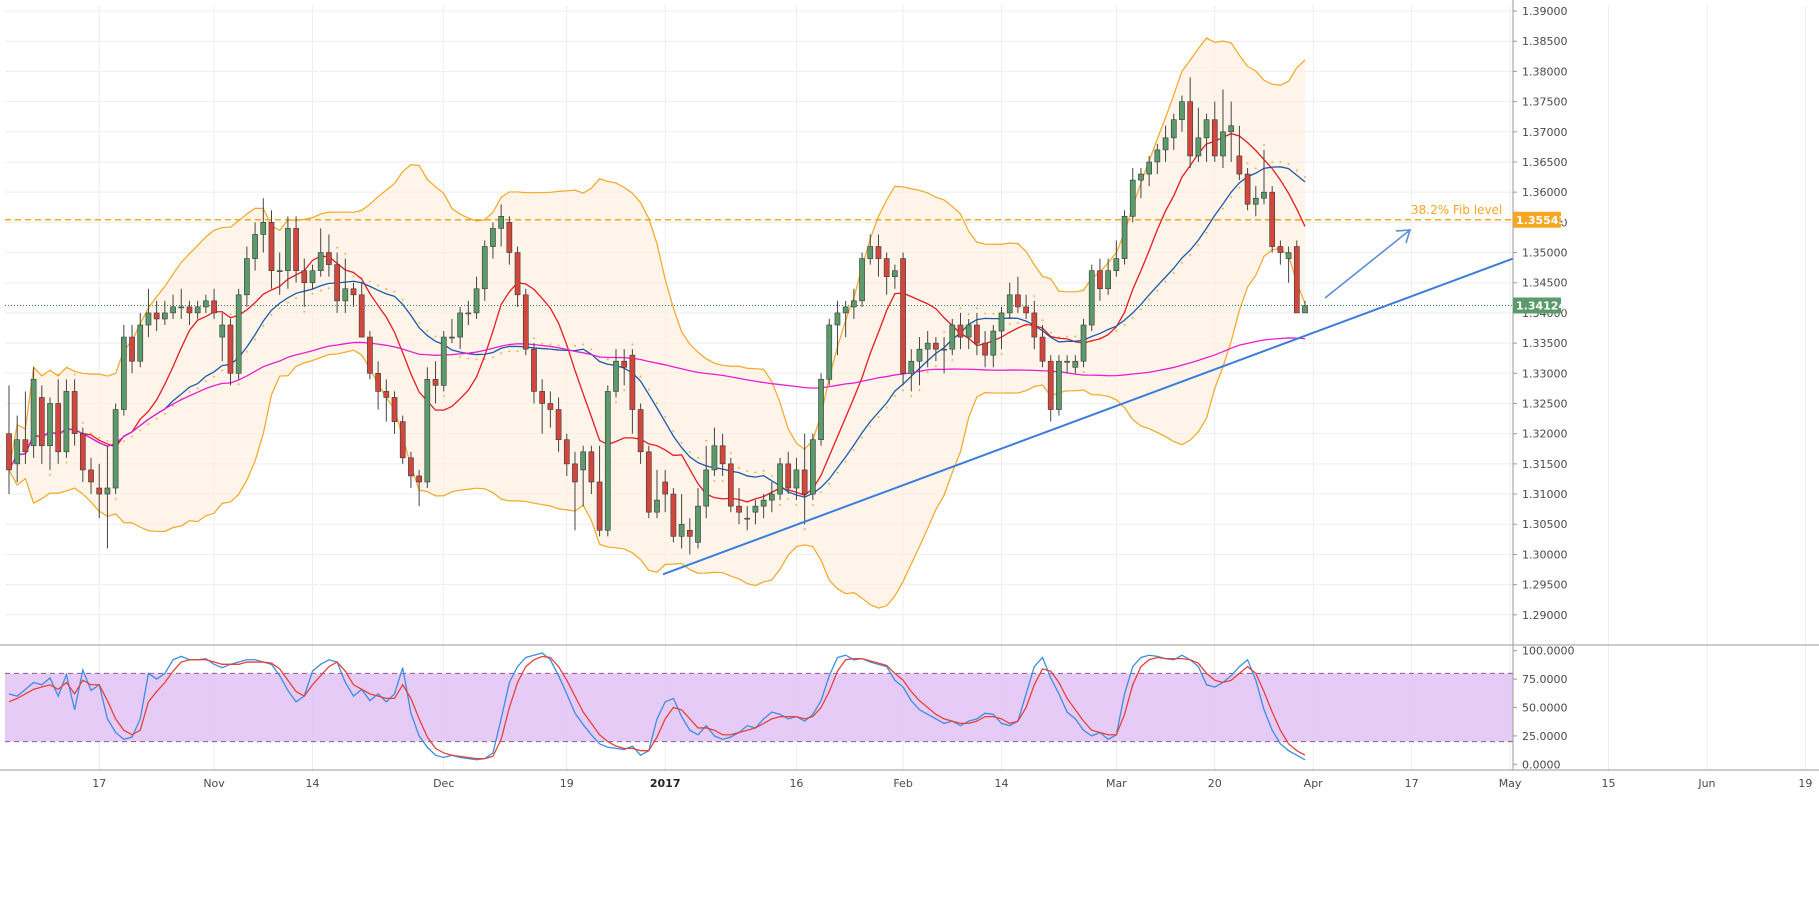 The width and height of the screenshot is (1819, 897). I want to click on y-tick-label: 1.35000, so click(1545, 253).